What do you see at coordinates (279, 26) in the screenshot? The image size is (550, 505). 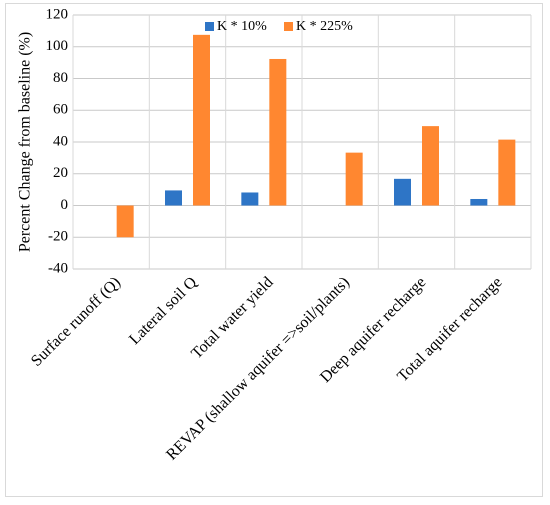 I see `legend: K * 10% K * 225%` at bounding box center [279, 26].